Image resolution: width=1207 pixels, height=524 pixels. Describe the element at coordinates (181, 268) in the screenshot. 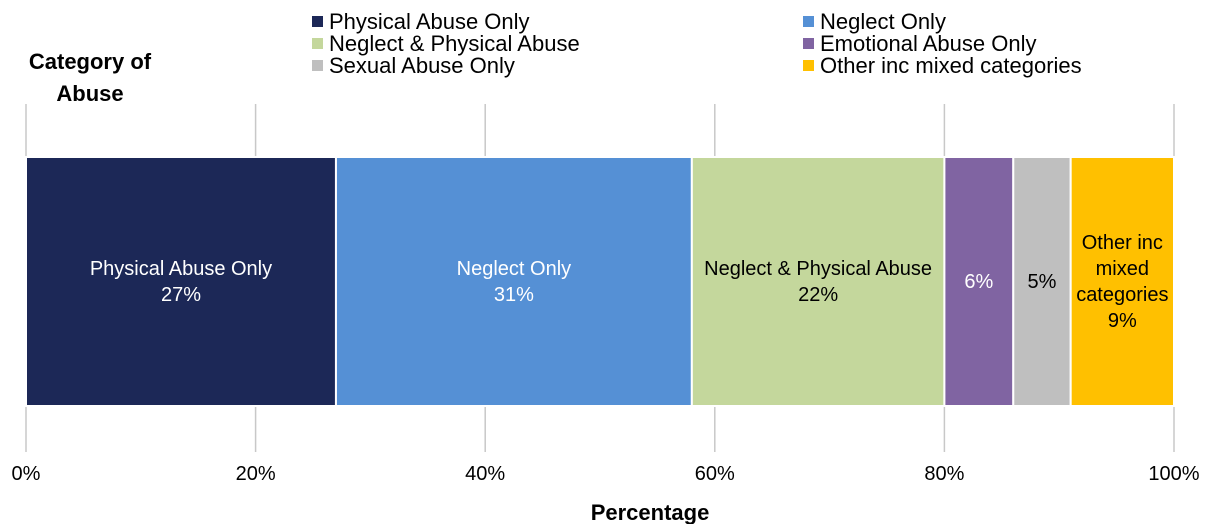

I see `data-label-name: Physical Abuse Only` at that location.